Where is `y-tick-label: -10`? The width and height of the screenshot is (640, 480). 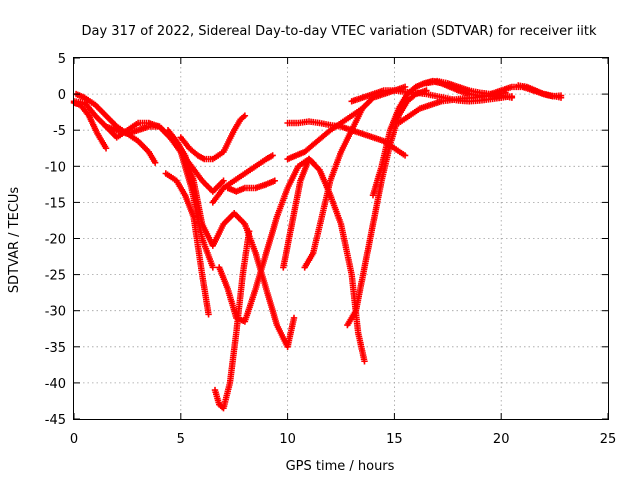 y-tick-label: -10 is located at coordinates (55, 167).